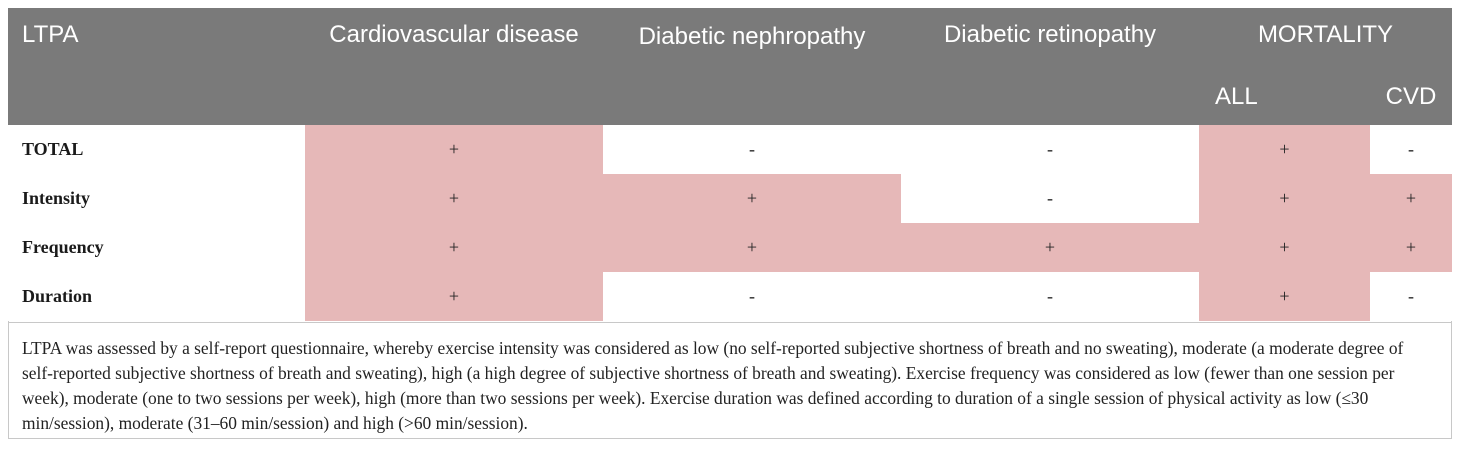 The height and width of the screenshot is (449, 1460). What do you see at coordinates (730, 322) in the screenshot?
I see `footnote-divider` at bounding box center [730, 322].